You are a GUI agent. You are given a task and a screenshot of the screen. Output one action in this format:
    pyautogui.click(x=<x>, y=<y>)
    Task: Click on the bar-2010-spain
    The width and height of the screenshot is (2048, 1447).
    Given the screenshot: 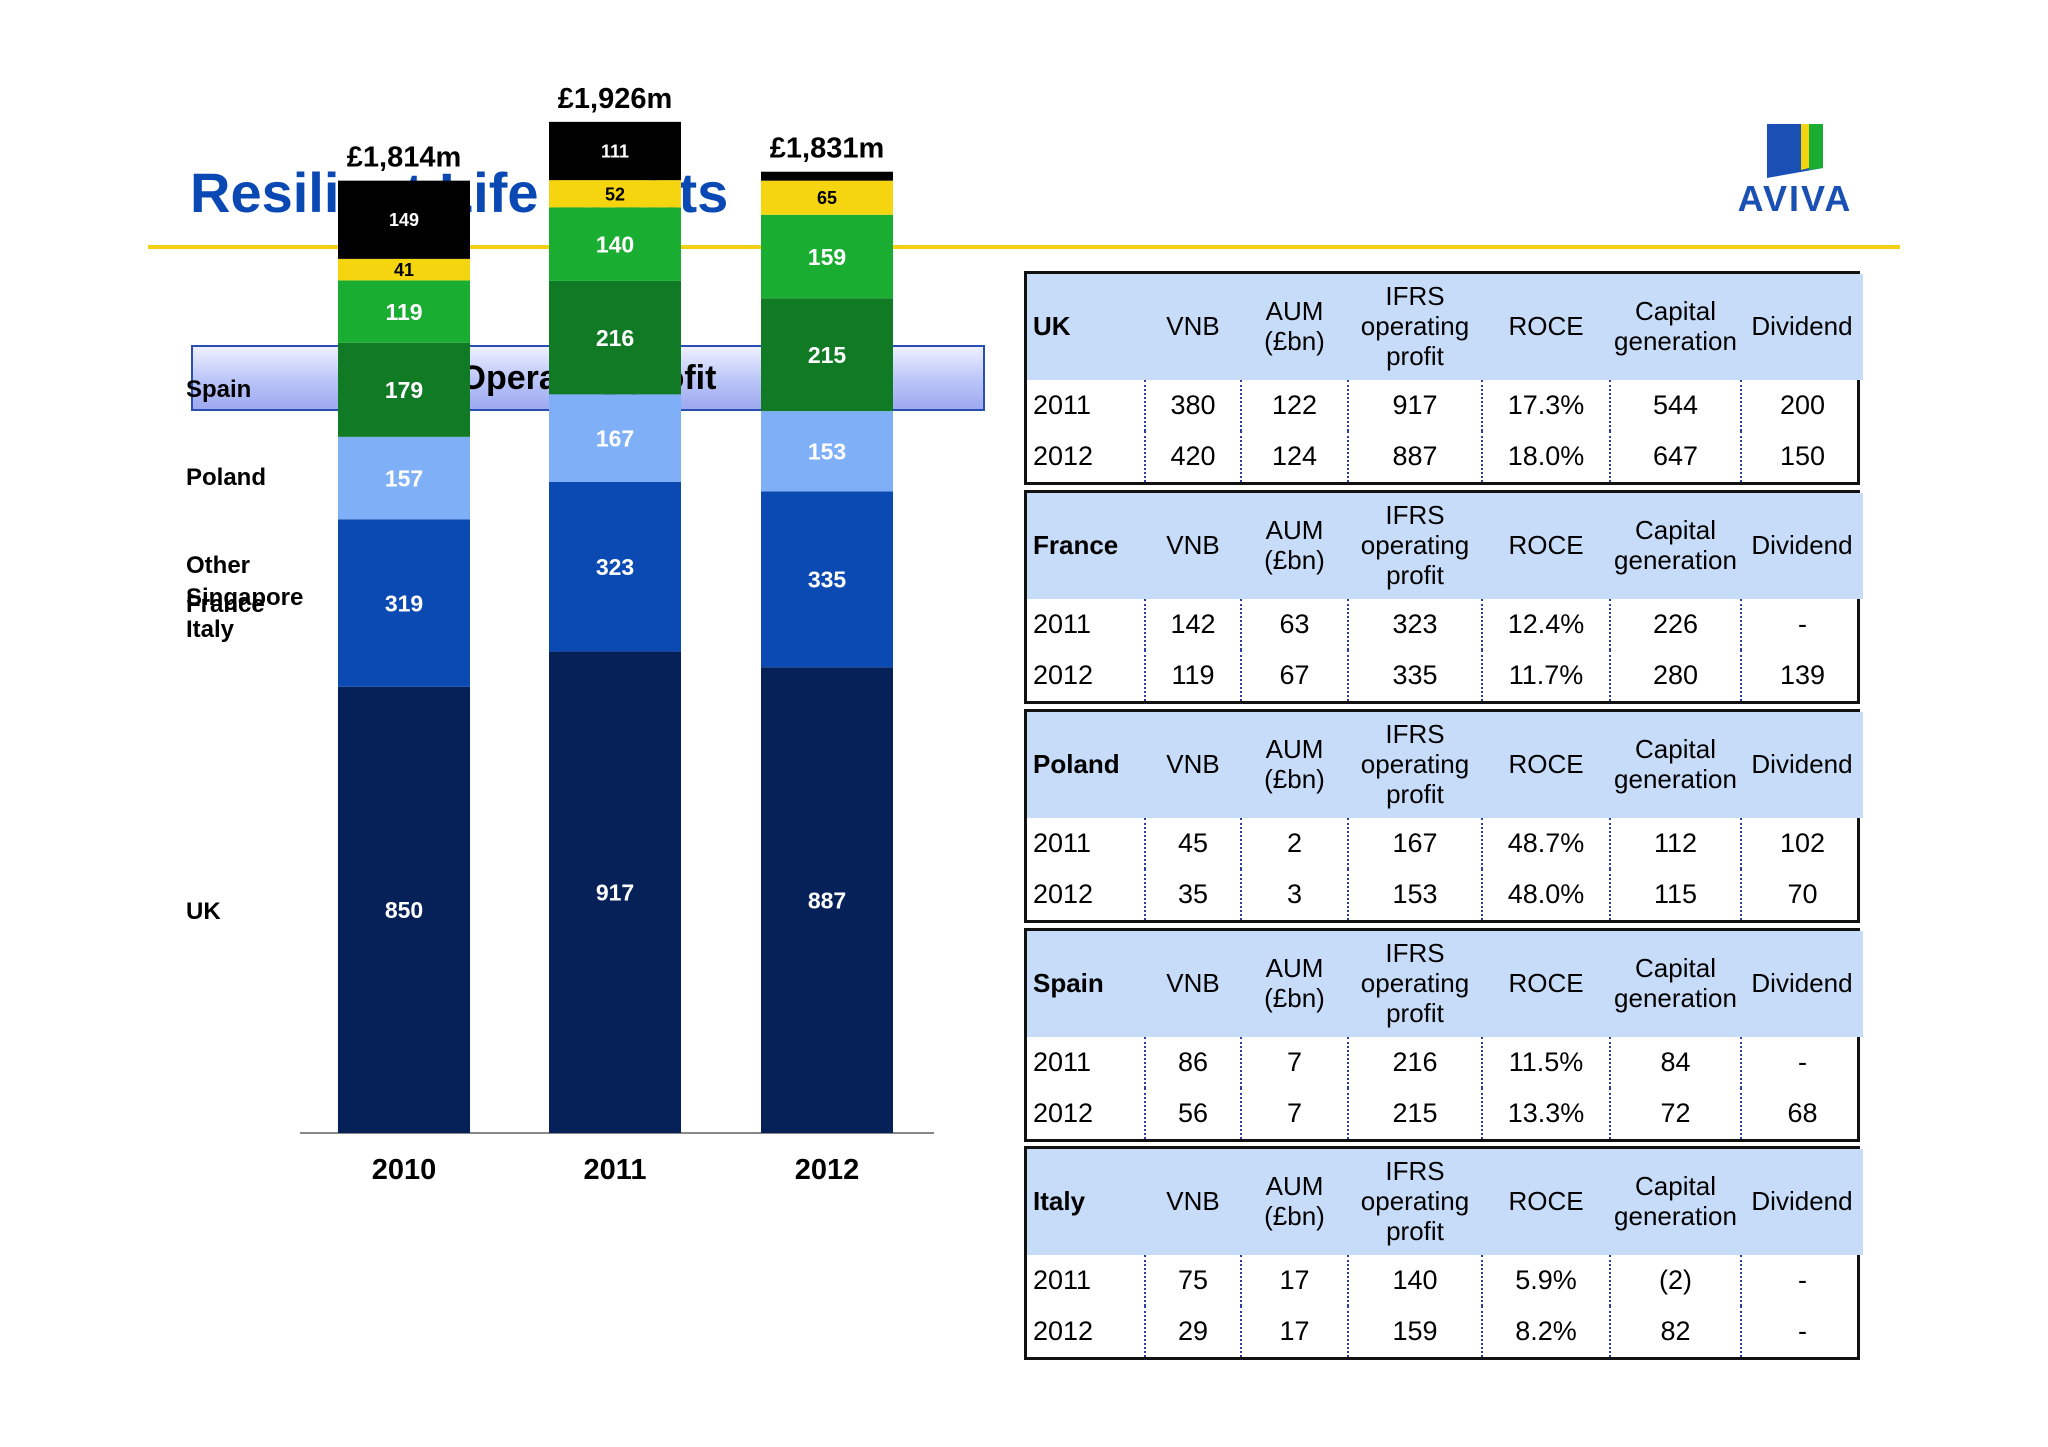 What is the action you would take?
    pyautogui.click(x=404, y=389)
    